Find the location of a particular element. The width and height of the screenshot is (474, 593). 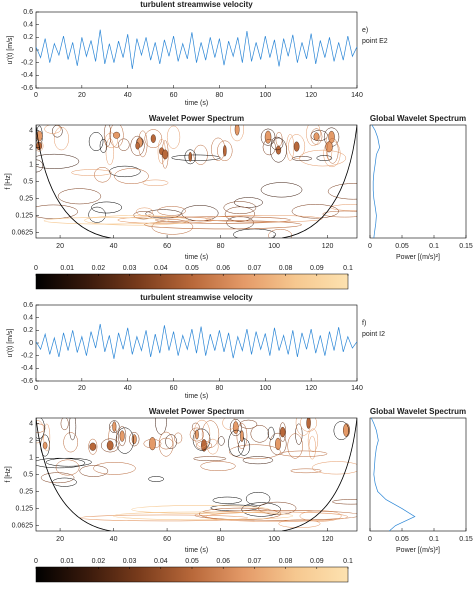

x-axis-label: Power [(m/s)²] is located at coordinates (418, 257).